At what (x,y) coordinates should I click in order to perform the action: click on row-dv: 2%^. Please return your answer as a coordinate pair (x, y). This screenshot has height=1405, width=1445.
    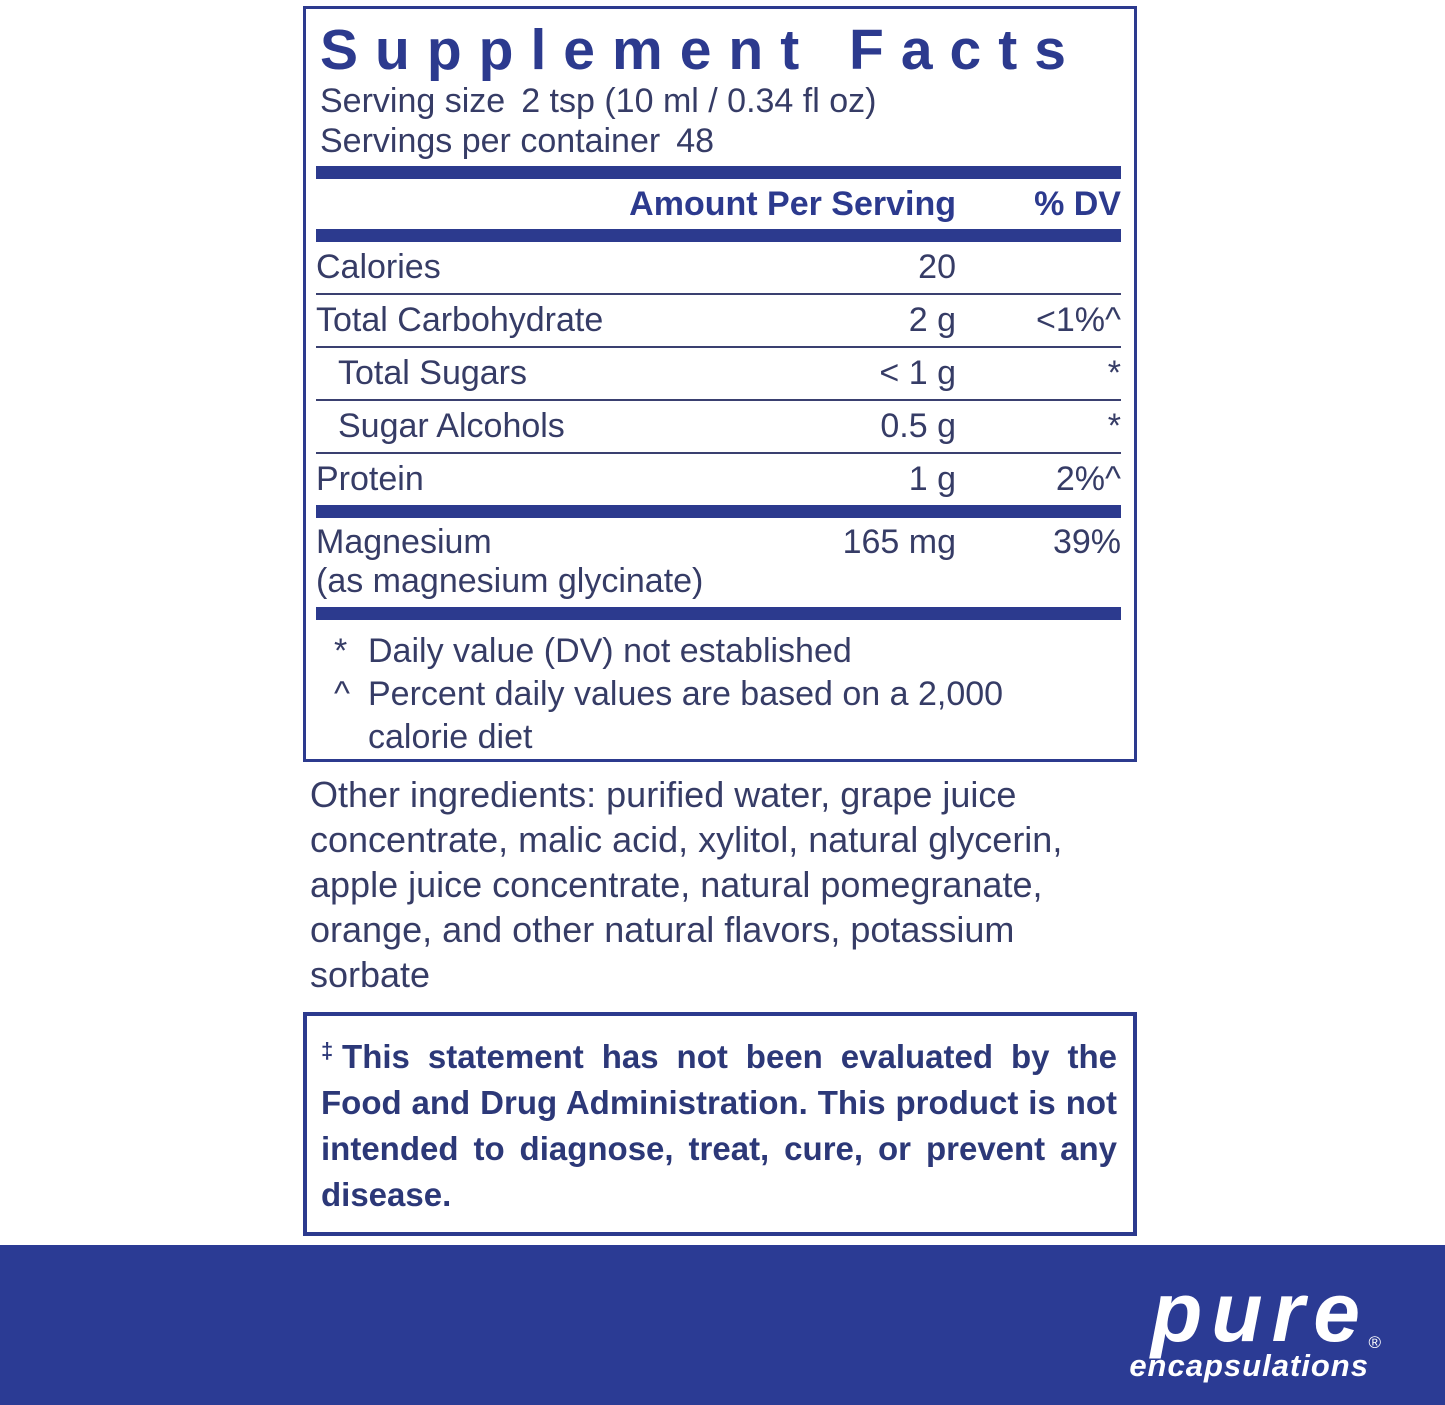
    Looking at the image, I should click on (1088, 479).